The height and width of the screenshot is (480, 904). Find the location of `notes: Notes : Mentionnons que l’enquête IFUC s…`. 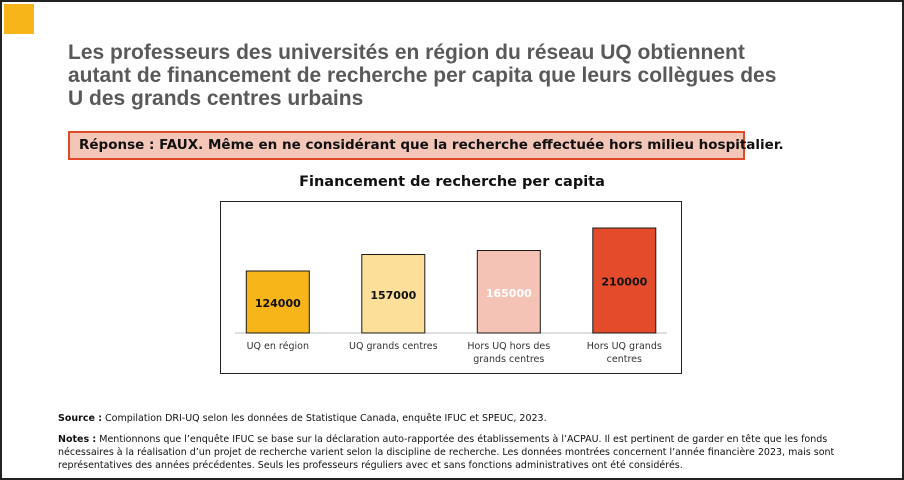

notes: Notes : Mentionnons que l’enquête IFUC s… is located at coordinates (468, 452).